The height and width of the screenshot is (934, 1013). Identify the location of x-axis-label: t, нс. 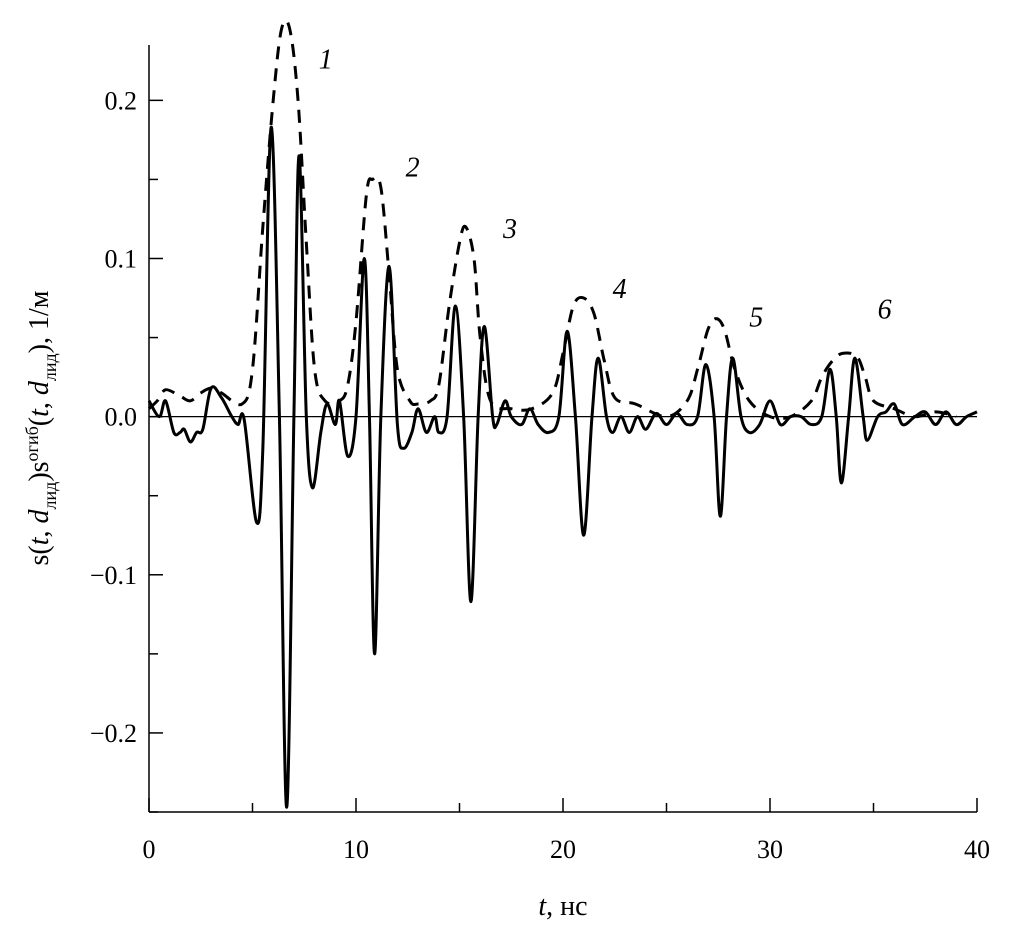
(562, 906).